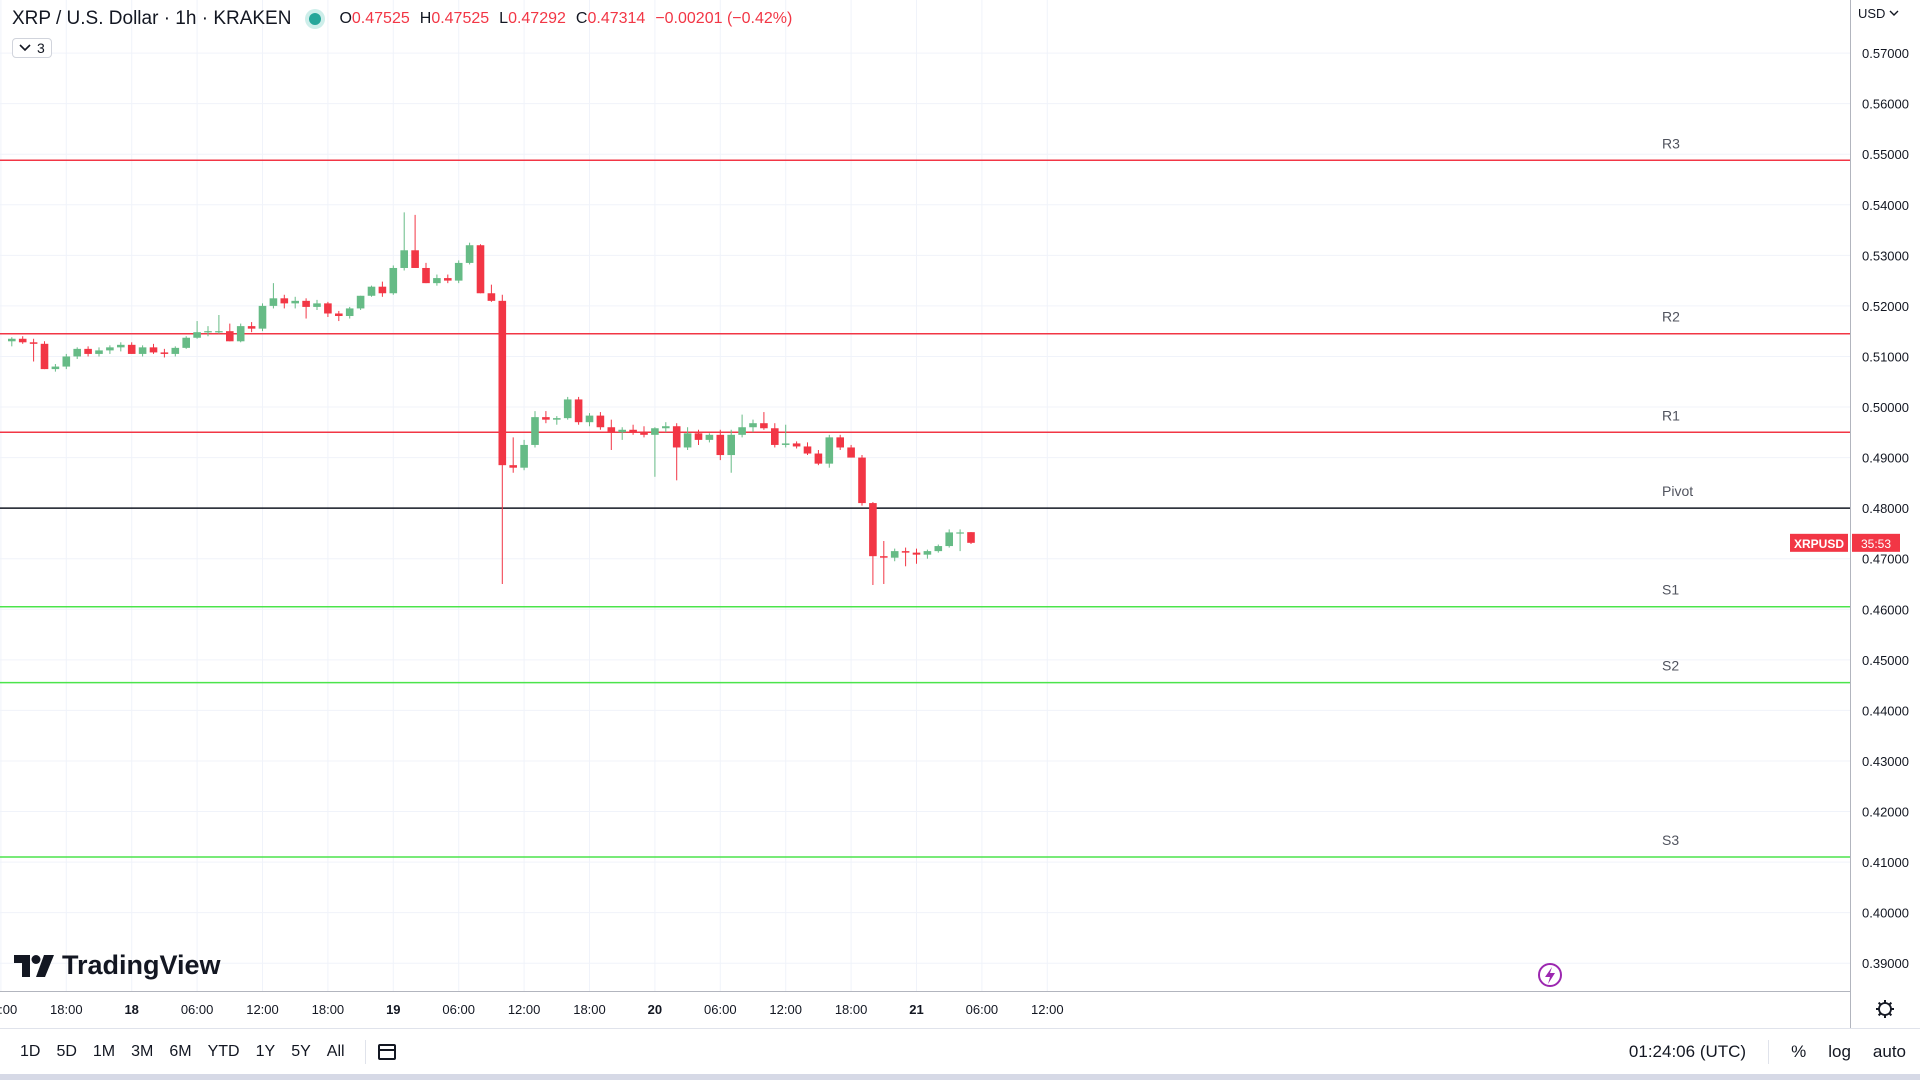 The image size is (1920, 1080). What do you see at coordinates (104, 1051) in the screenshot?
I see `range-button-1m: 1M` at bounding box center [104, 1051].